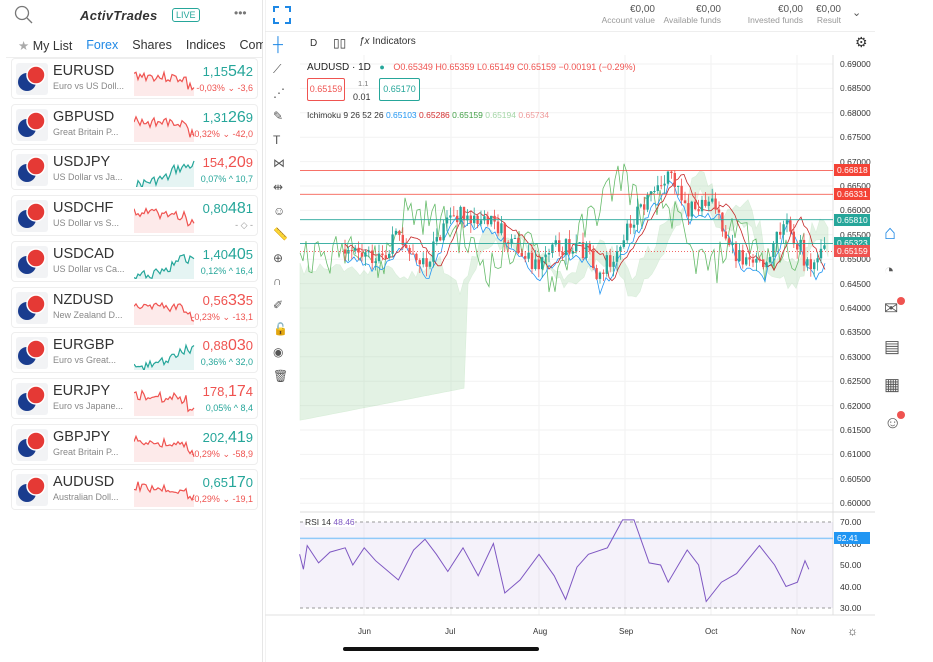 This screenshot has width=933, height=662. Describe the element at coordinates (345, 115) in the screenshot. I see `ichimoku-label: Ichimoku 9 26 52 26` at that location.